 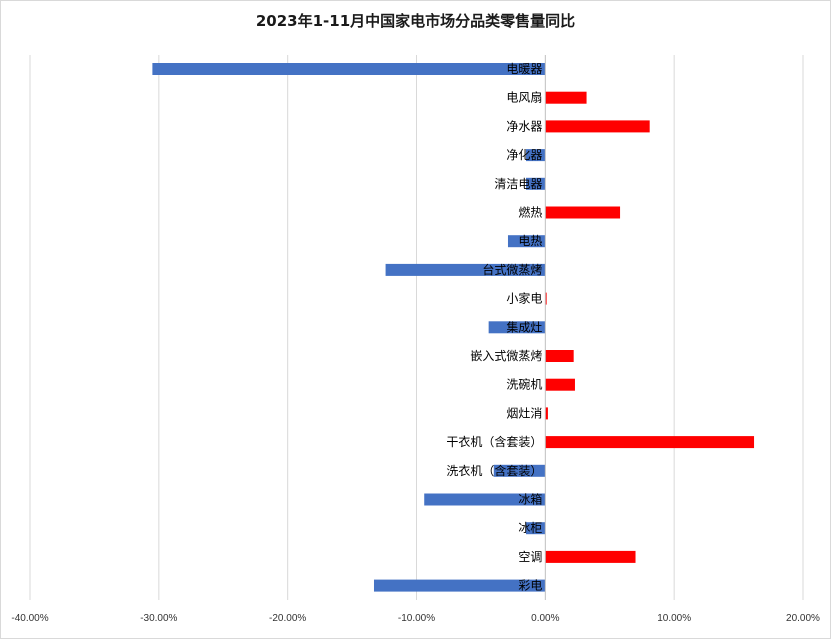 I want to click on category-label: 电热, so click(x=530, y=241).